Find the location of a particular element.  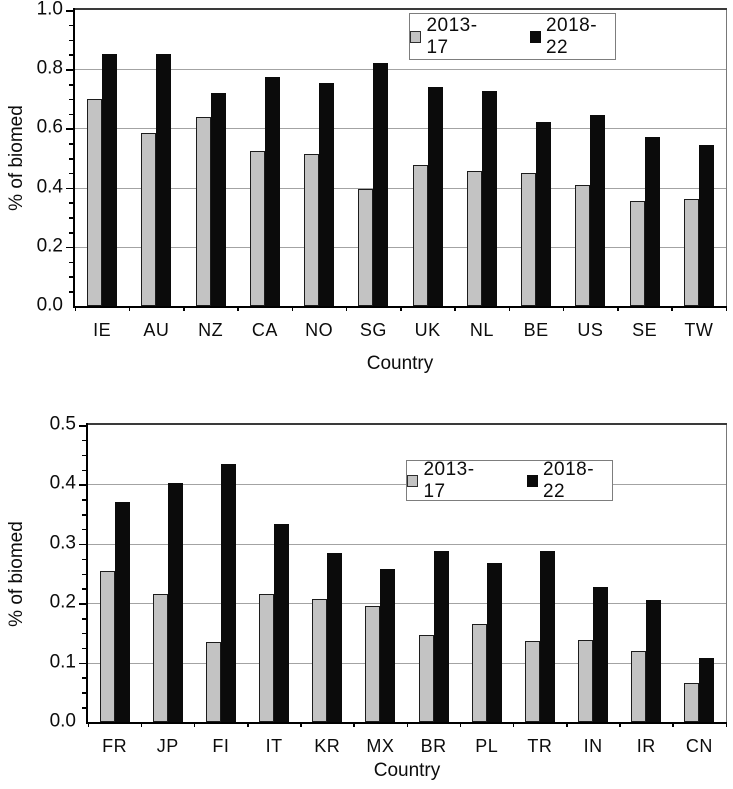

y-tick-label: 0.2 is located at coordinates (62, 602).